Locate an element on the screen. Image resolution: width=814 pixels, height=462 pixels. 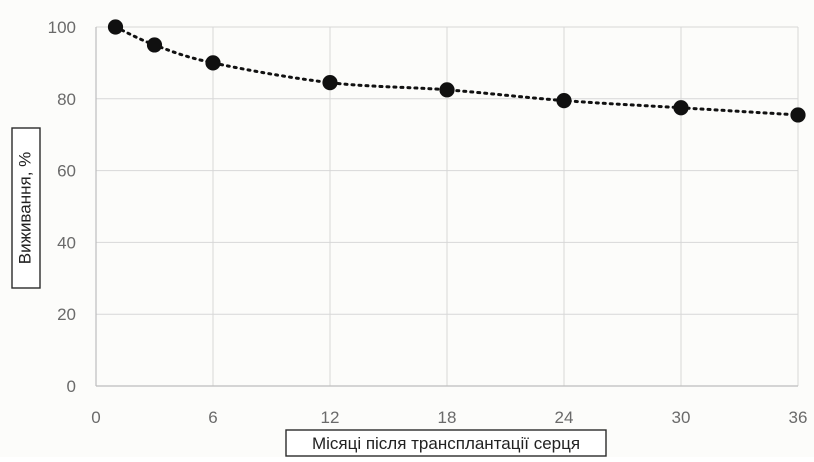
x-axis-title-group: Місяці після трансплантації серця is located at coordinates (446, 443).